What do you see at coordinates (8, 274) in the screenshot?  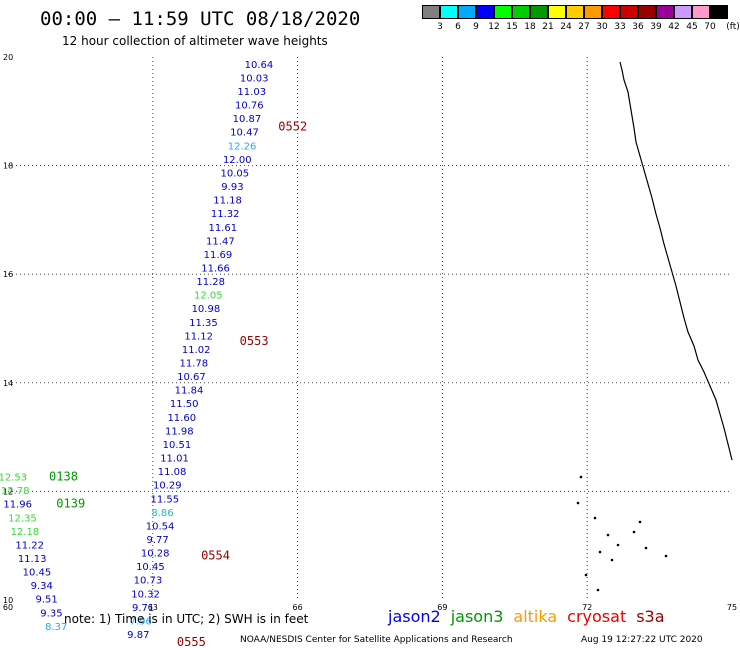 I see `y-tick-label: 16` at bounding box center [8, 274].